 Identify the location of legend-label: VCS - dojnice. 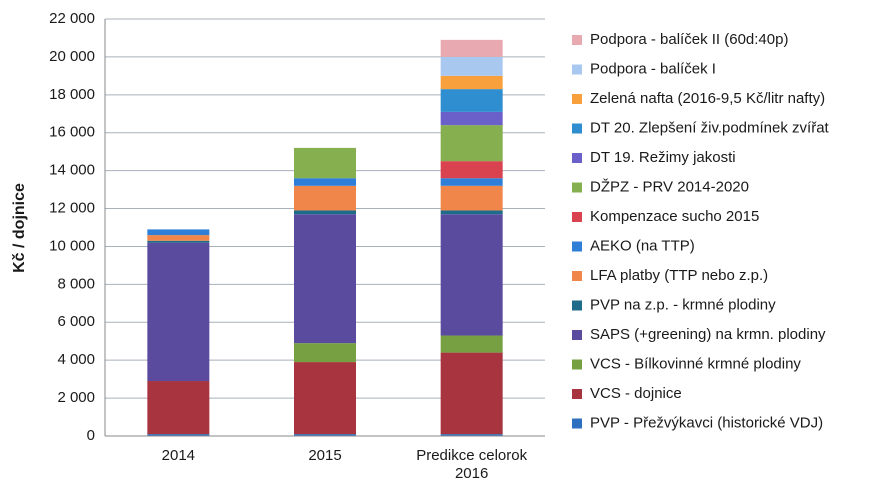
(636, 393).